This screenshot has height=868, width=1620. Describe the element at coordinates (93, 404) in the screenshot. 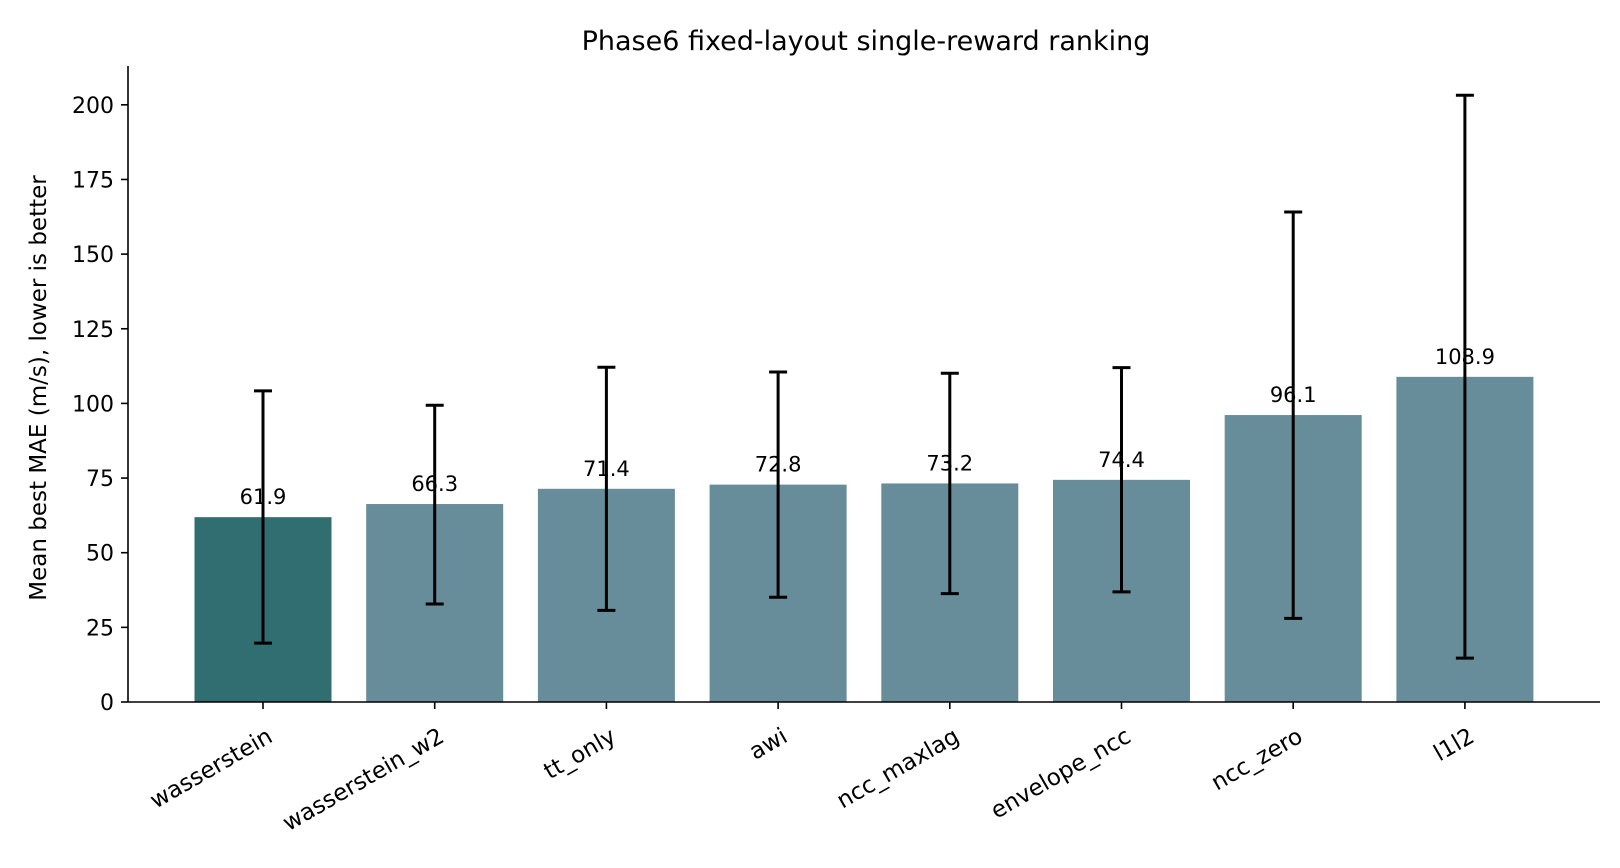

I see `y-tick-label-100: 100` at that location.